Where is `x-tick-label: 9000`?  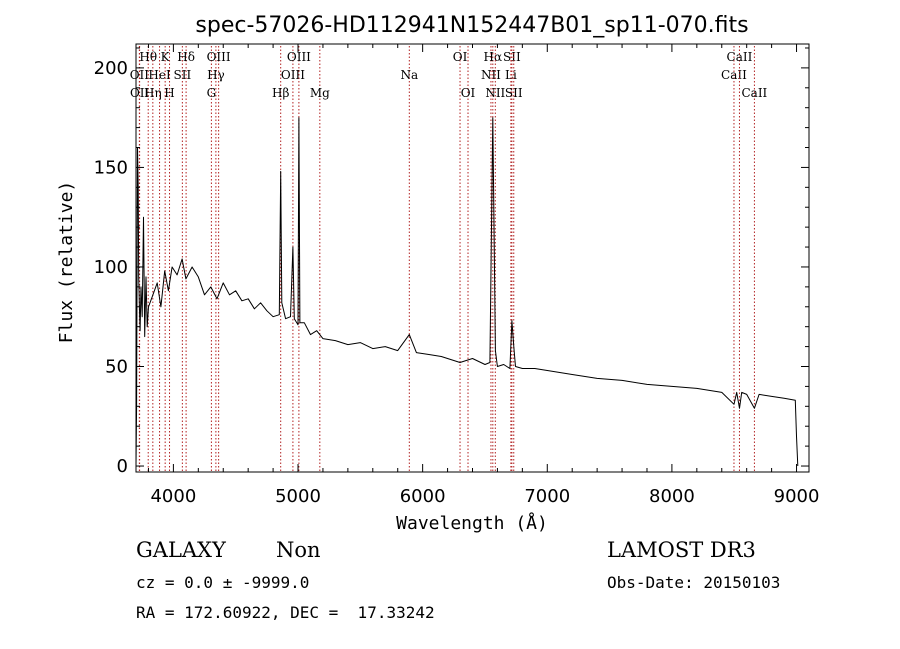
x-tick-label: 9000 is located at coordinates (797, 496).